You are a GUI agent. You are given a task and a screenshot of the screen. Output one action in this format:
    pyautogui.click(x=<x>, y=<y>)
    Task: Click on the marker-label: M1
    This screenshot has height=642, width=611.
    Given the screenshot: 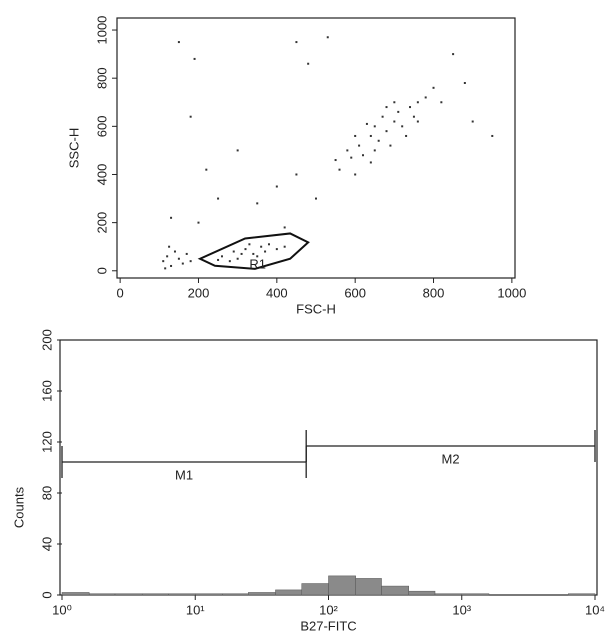 What is the action you would take?
    pyautogui.click(x=184, y=474)
    